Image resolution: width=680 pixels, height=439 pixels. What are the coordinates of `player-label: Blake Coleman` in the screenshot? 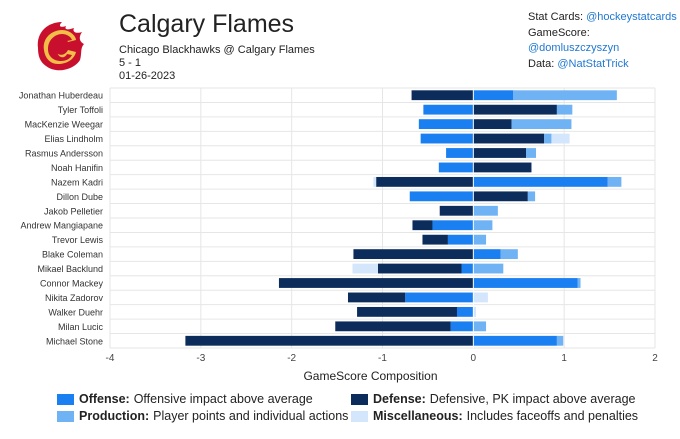 It's located at (72, 255).